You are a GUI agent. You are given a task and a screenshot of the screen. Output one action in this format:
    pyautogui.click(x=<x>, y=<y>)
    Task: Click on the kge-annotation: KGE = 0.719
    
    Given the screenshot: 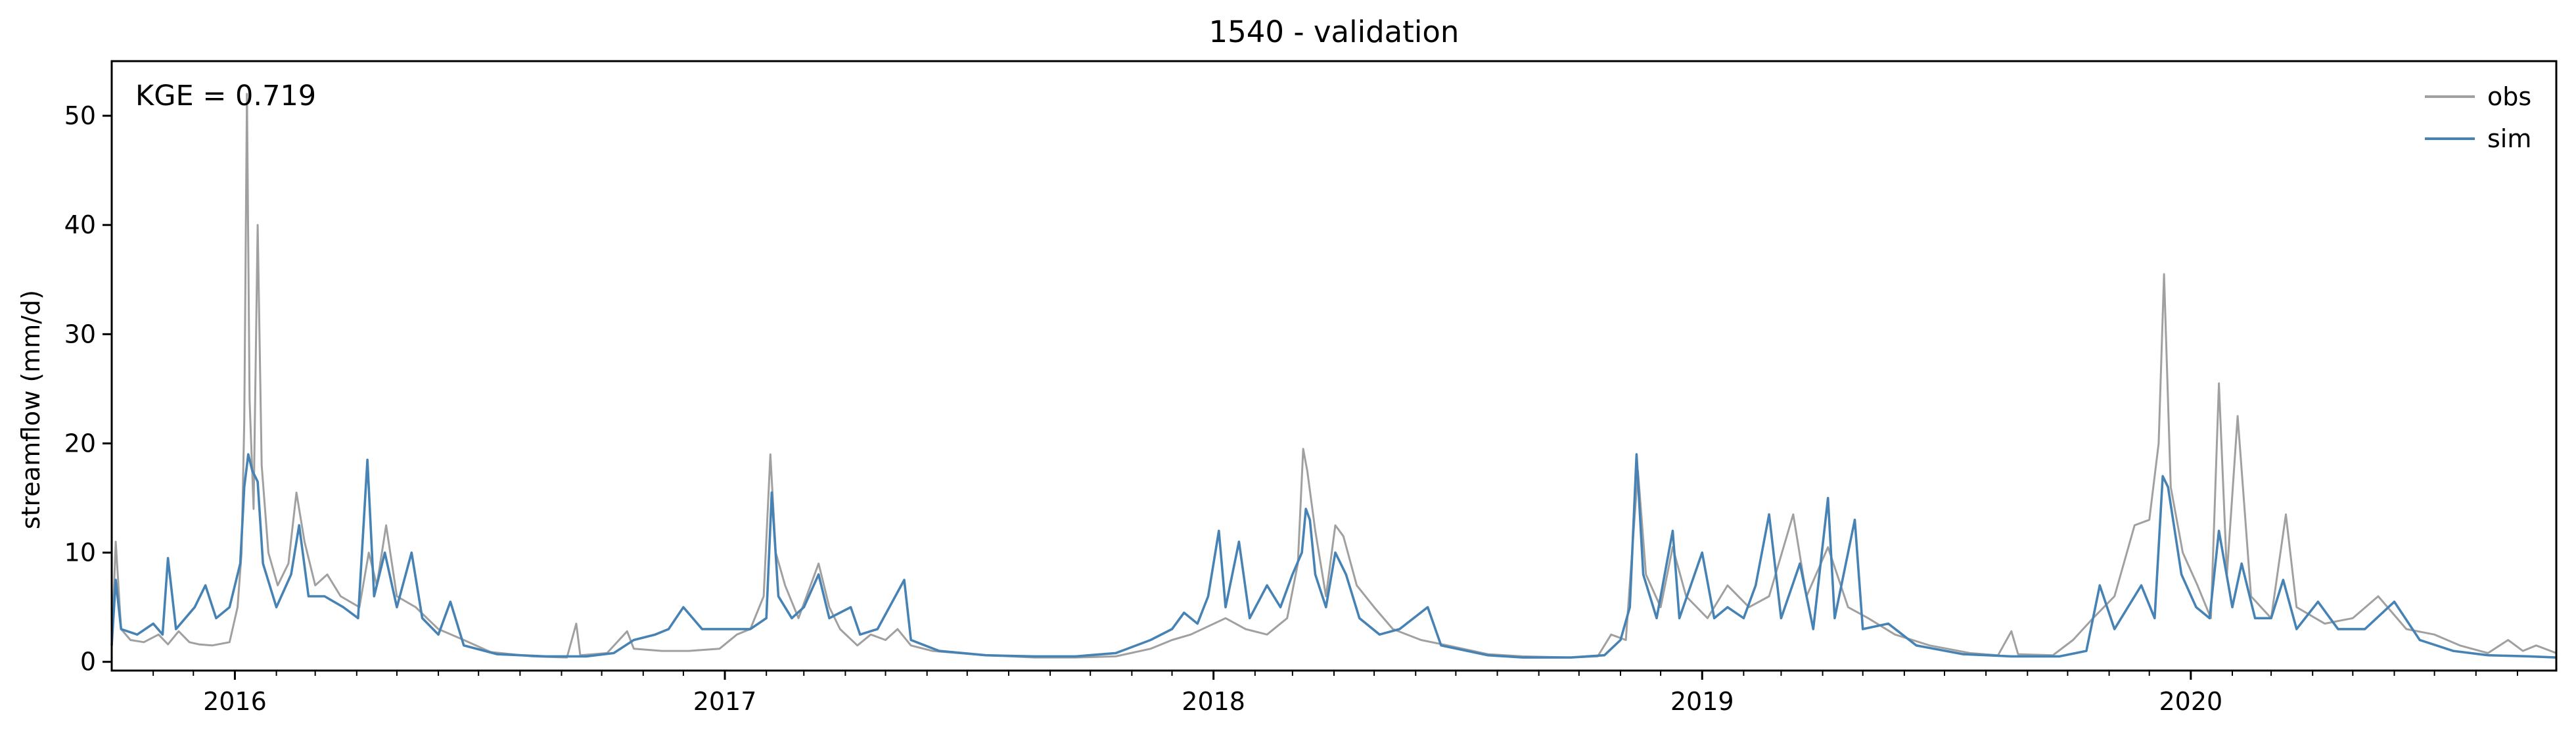 What is the action you would take?
    pyautogui.click(x=225, y=96)
    